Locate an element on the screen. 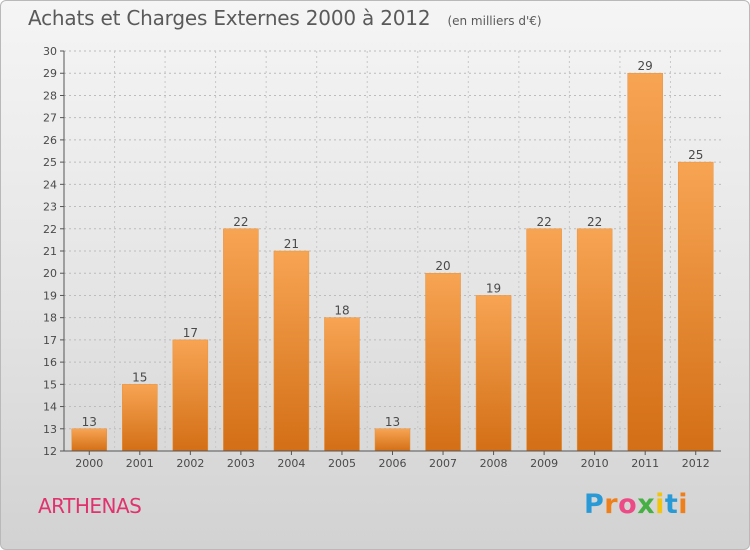 This screenshot has height=550, width=750. y-tick-label: 12 is located at coordinates (50, 451).